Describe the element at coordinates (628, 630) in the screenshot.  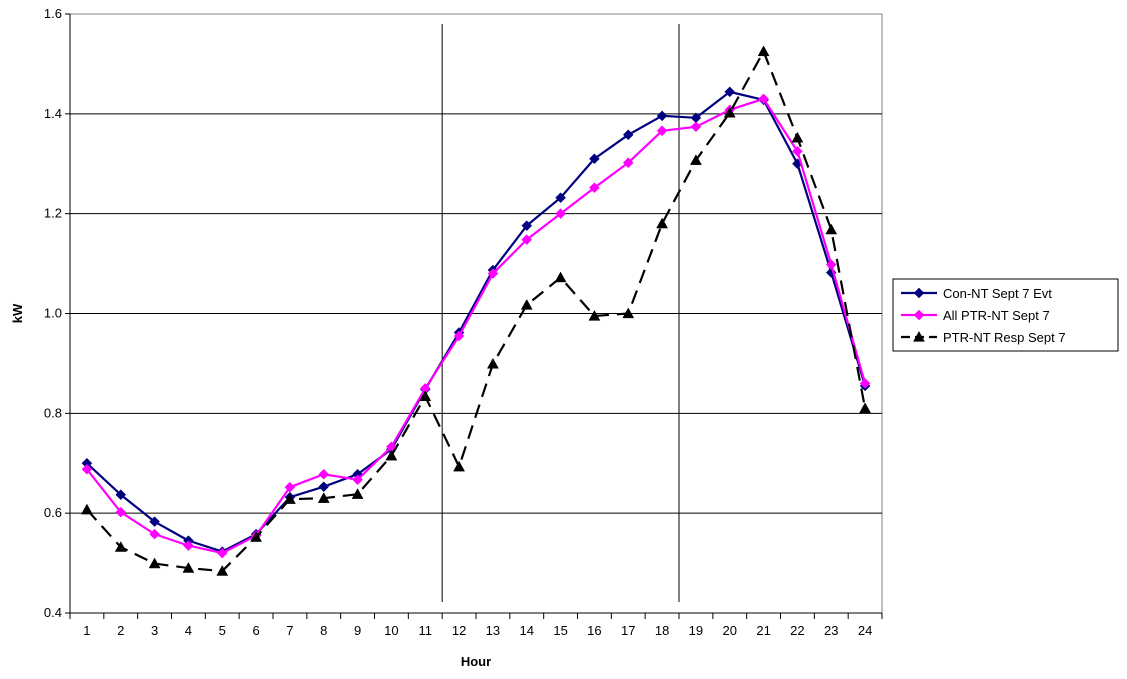
I see `x-tick-label: 17` at that location.